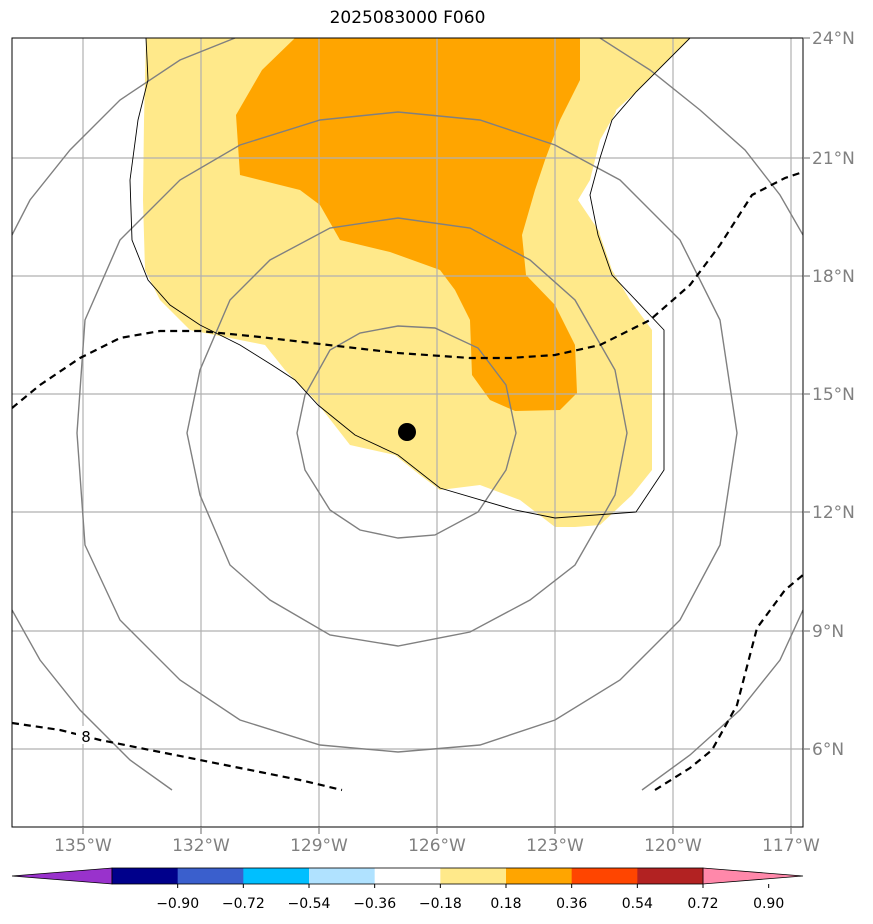  What do you see at coordinates (571, 904) in the screenshot?
I see `colorbar-label: 0.36` at bounding box center [571, 904].